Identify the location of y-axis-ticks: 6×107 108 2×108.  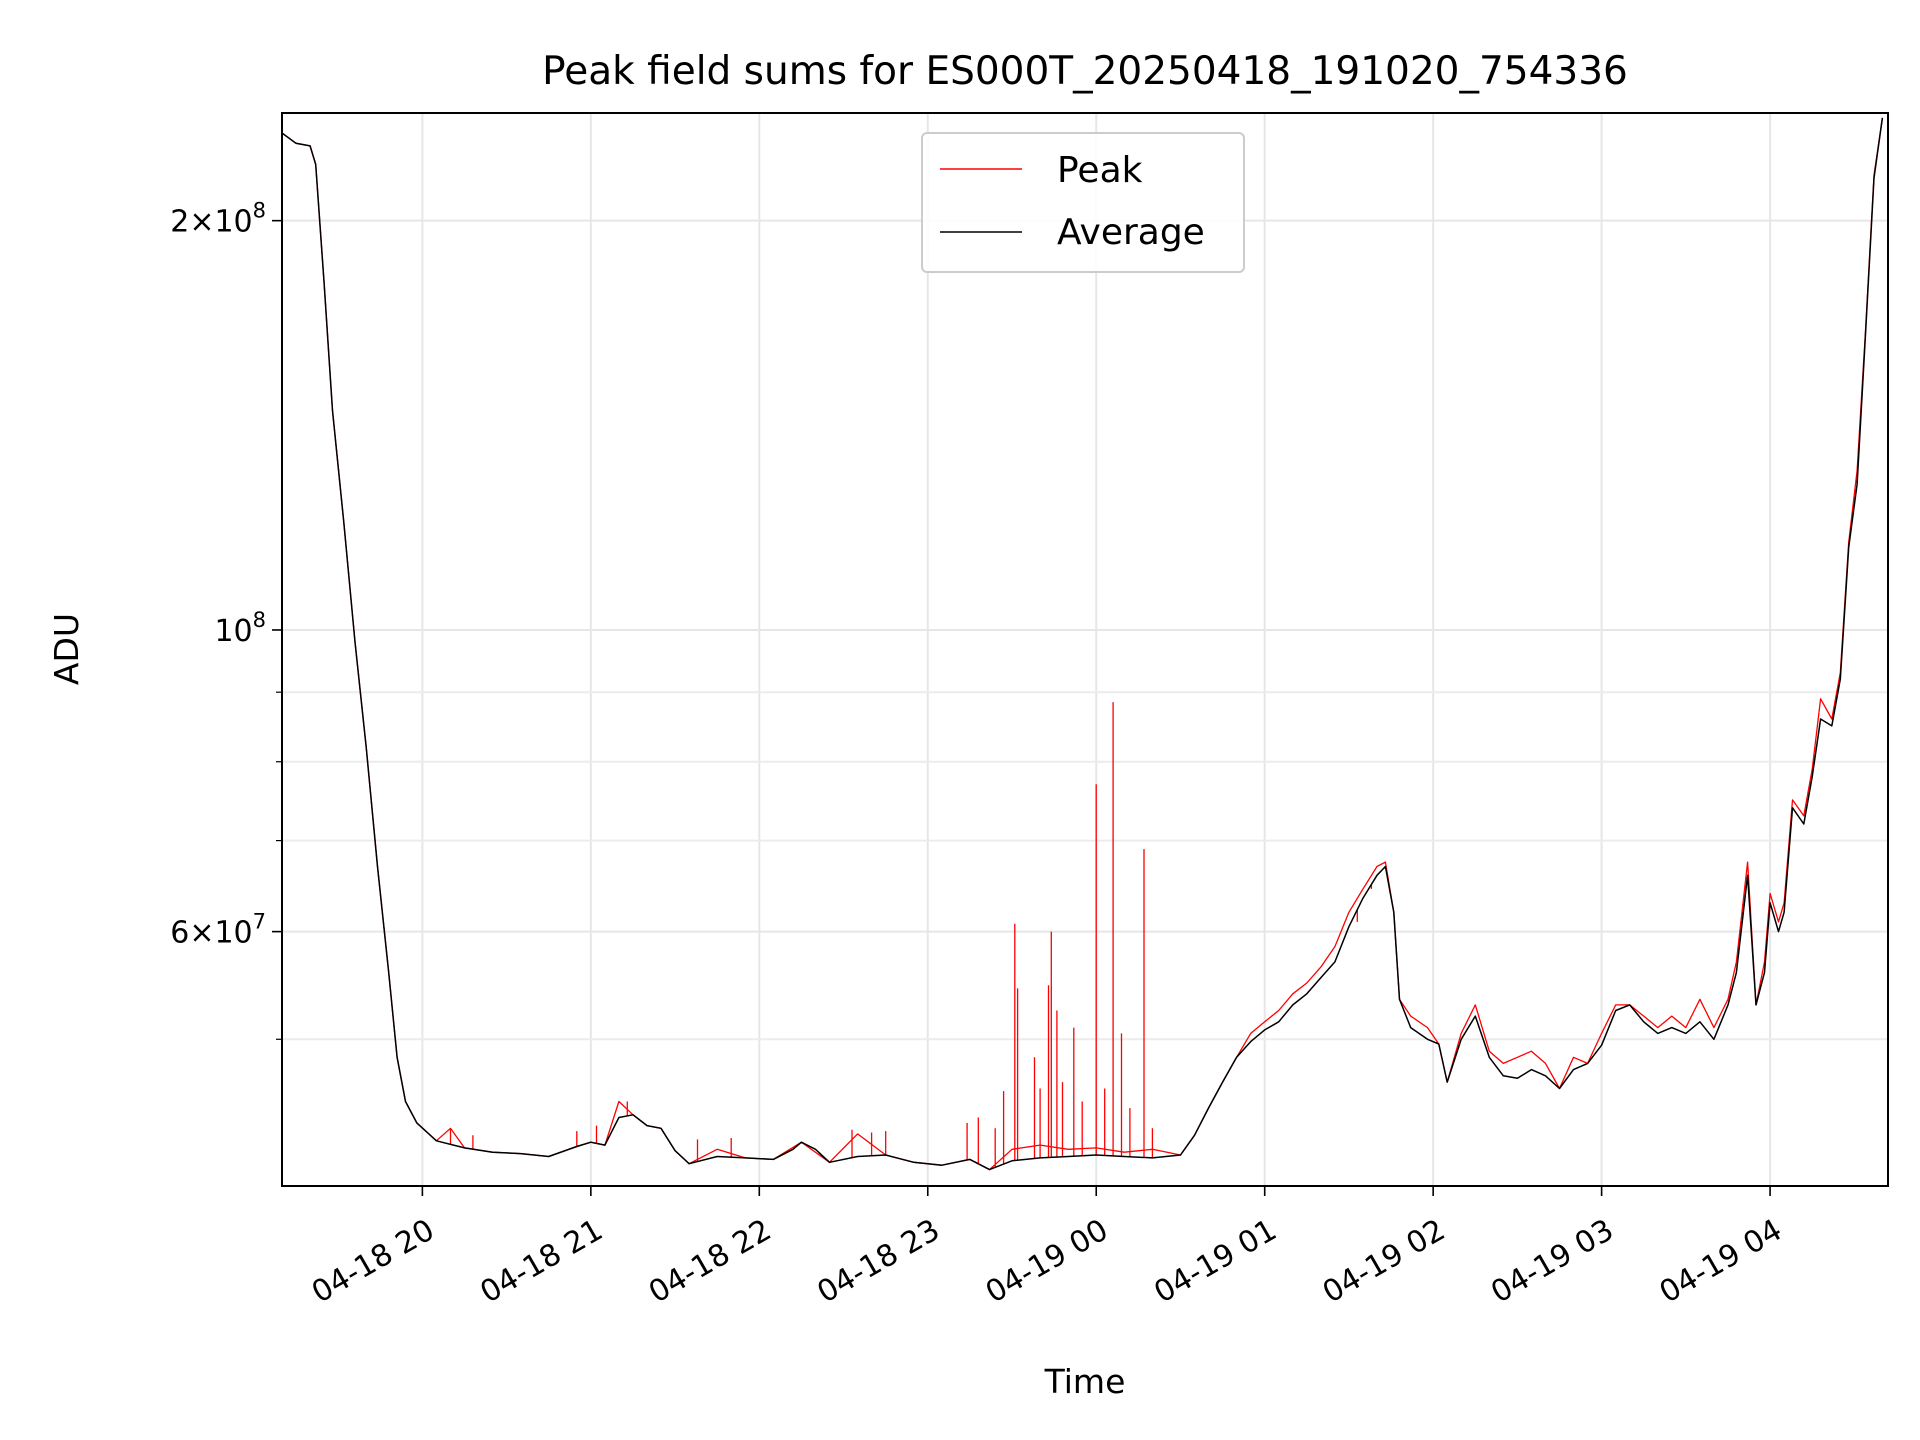
(226, 619).